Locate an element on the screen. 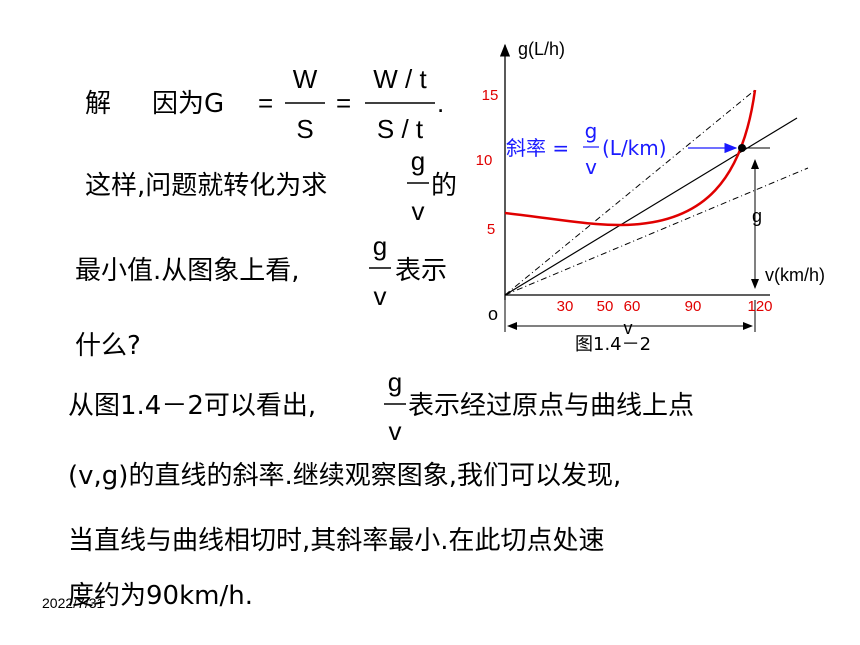 The height and width of the screenshot is (645, 860). slope-unit: (L/km) is located at coordinates (634, 148).